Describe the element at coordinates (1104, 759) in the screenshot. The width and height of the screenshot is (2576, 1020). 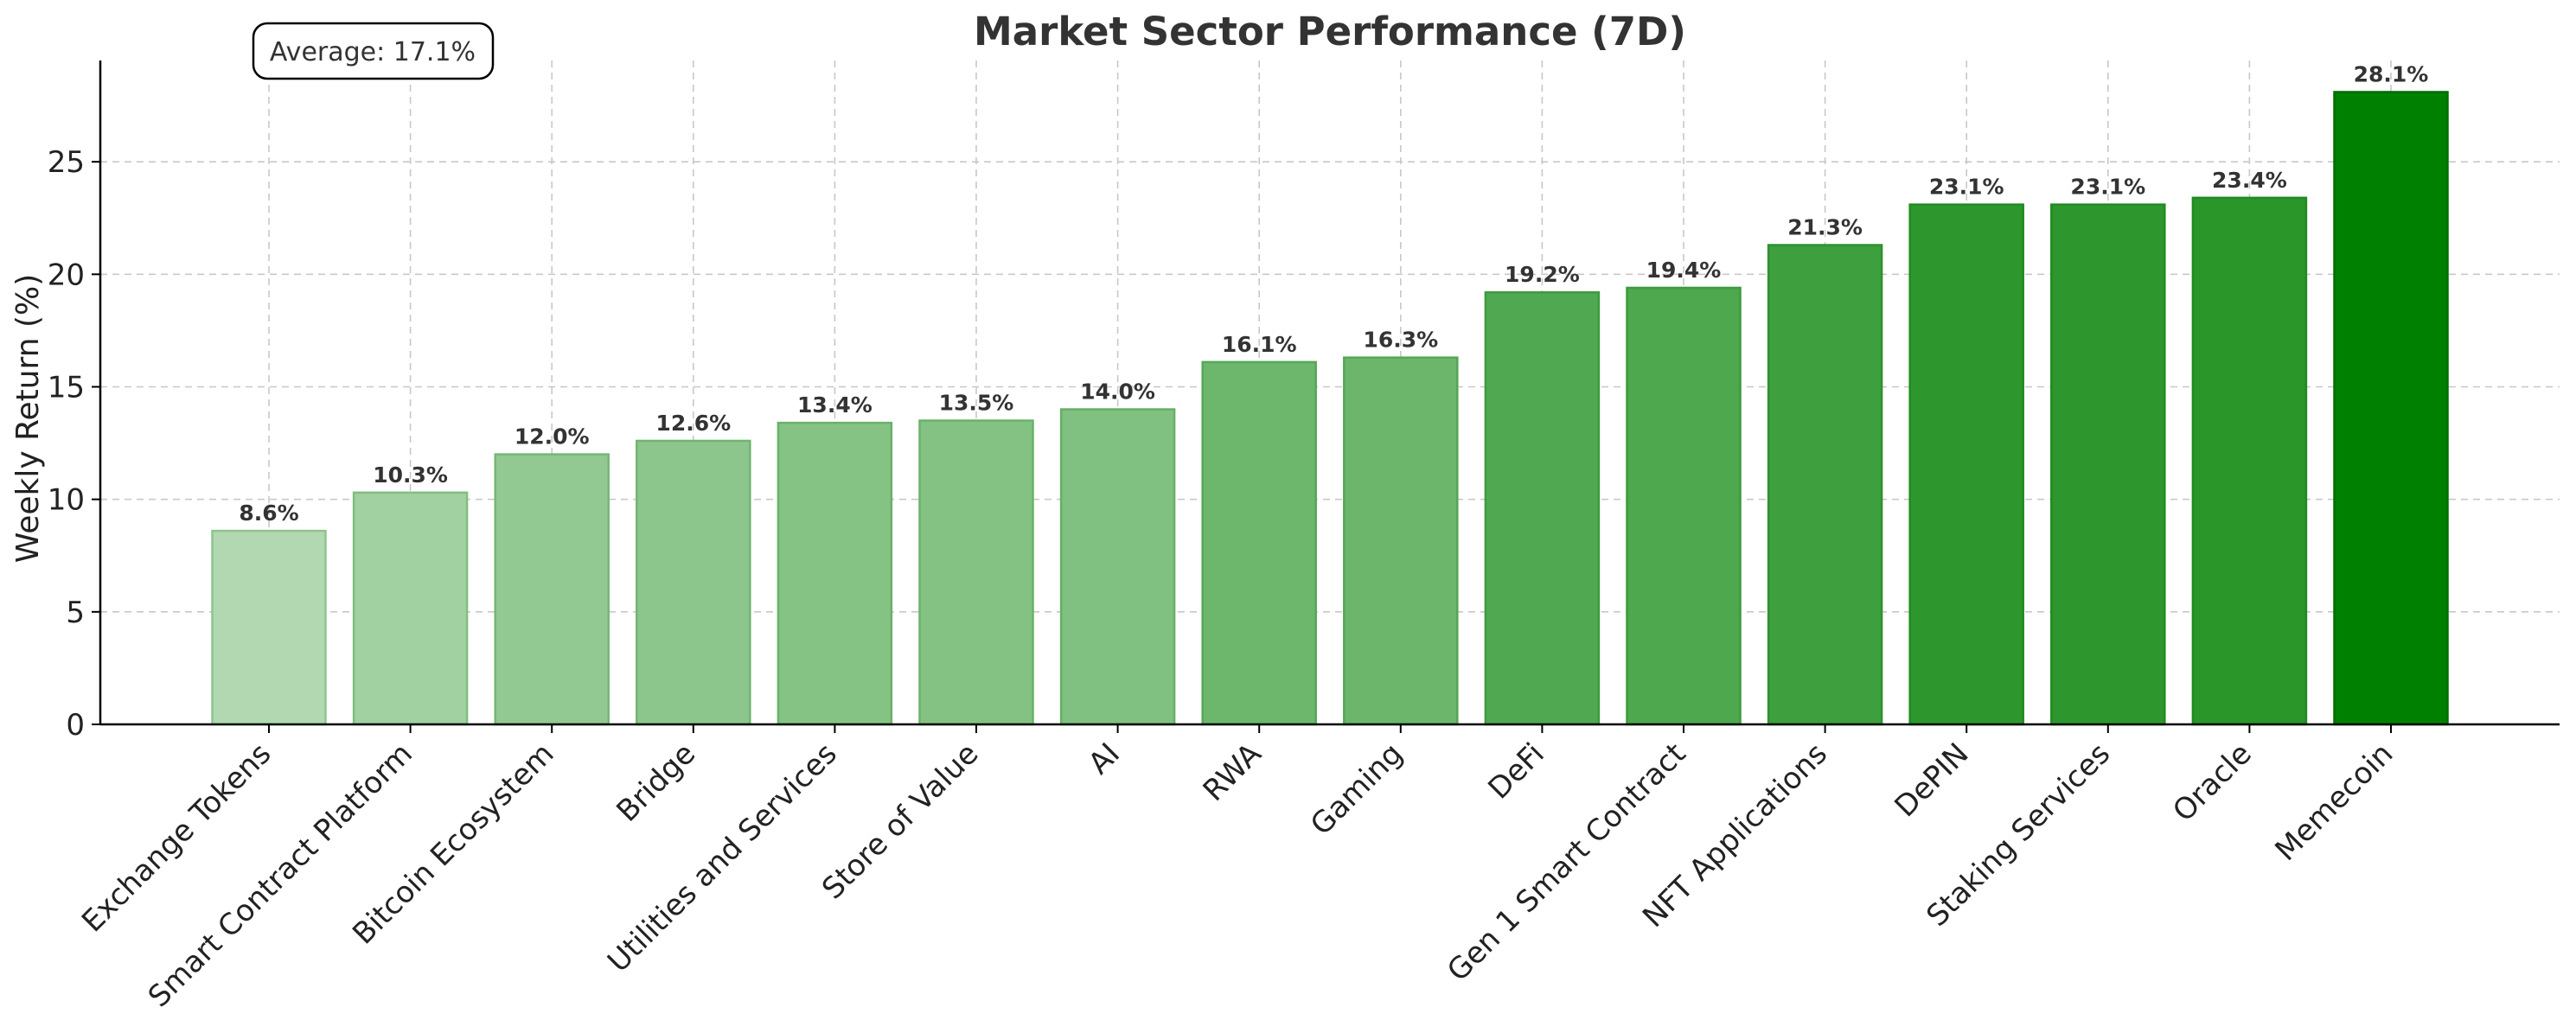
I see `x-tick-label: AI` at that location.